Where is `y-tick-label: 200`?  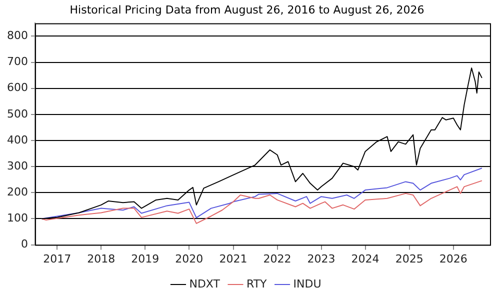 y-tick-label: 200 is located at coordinates (17, 192).